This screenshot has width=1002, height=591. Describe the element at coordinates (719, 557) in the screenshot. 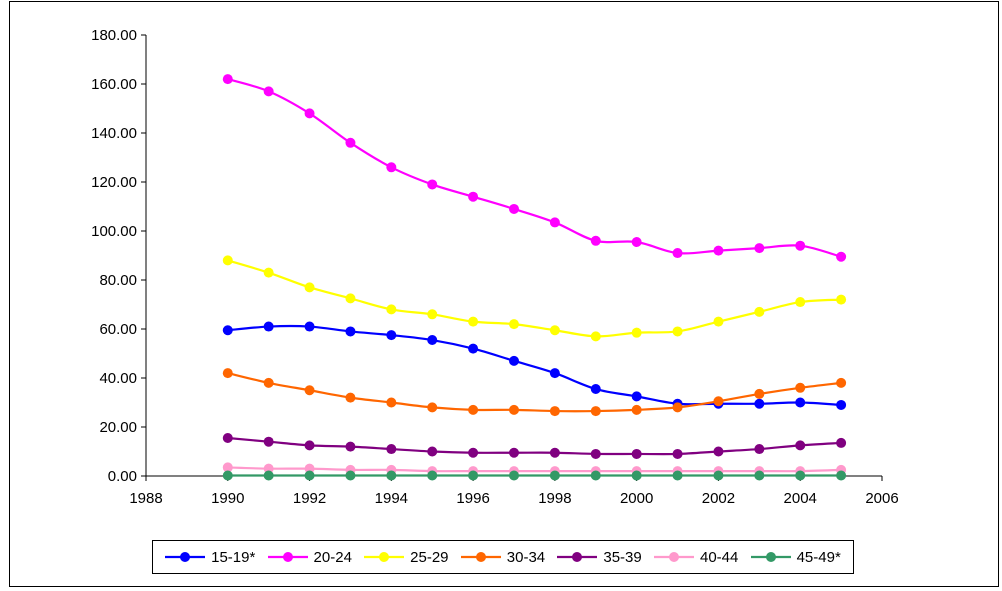

I see `legend-label: 40-44` at that location.